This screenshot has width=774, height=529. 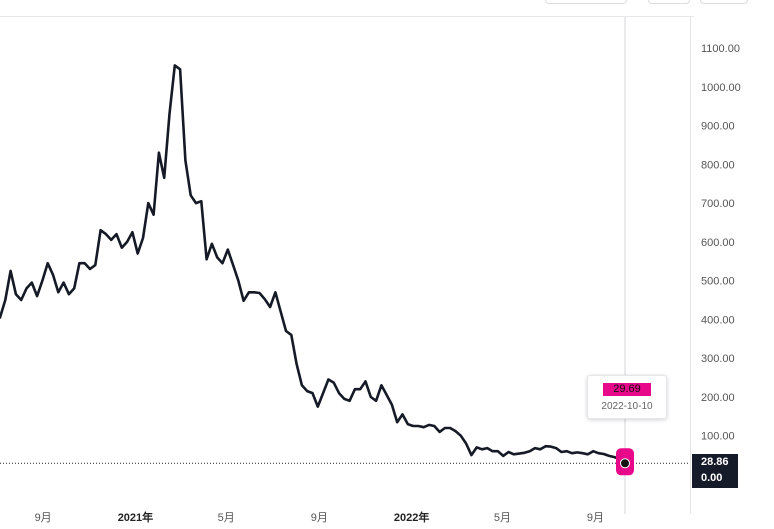 I want to click on crosshair-tooltip: 29.69 2022-10-10, so click(x=627, y=397).